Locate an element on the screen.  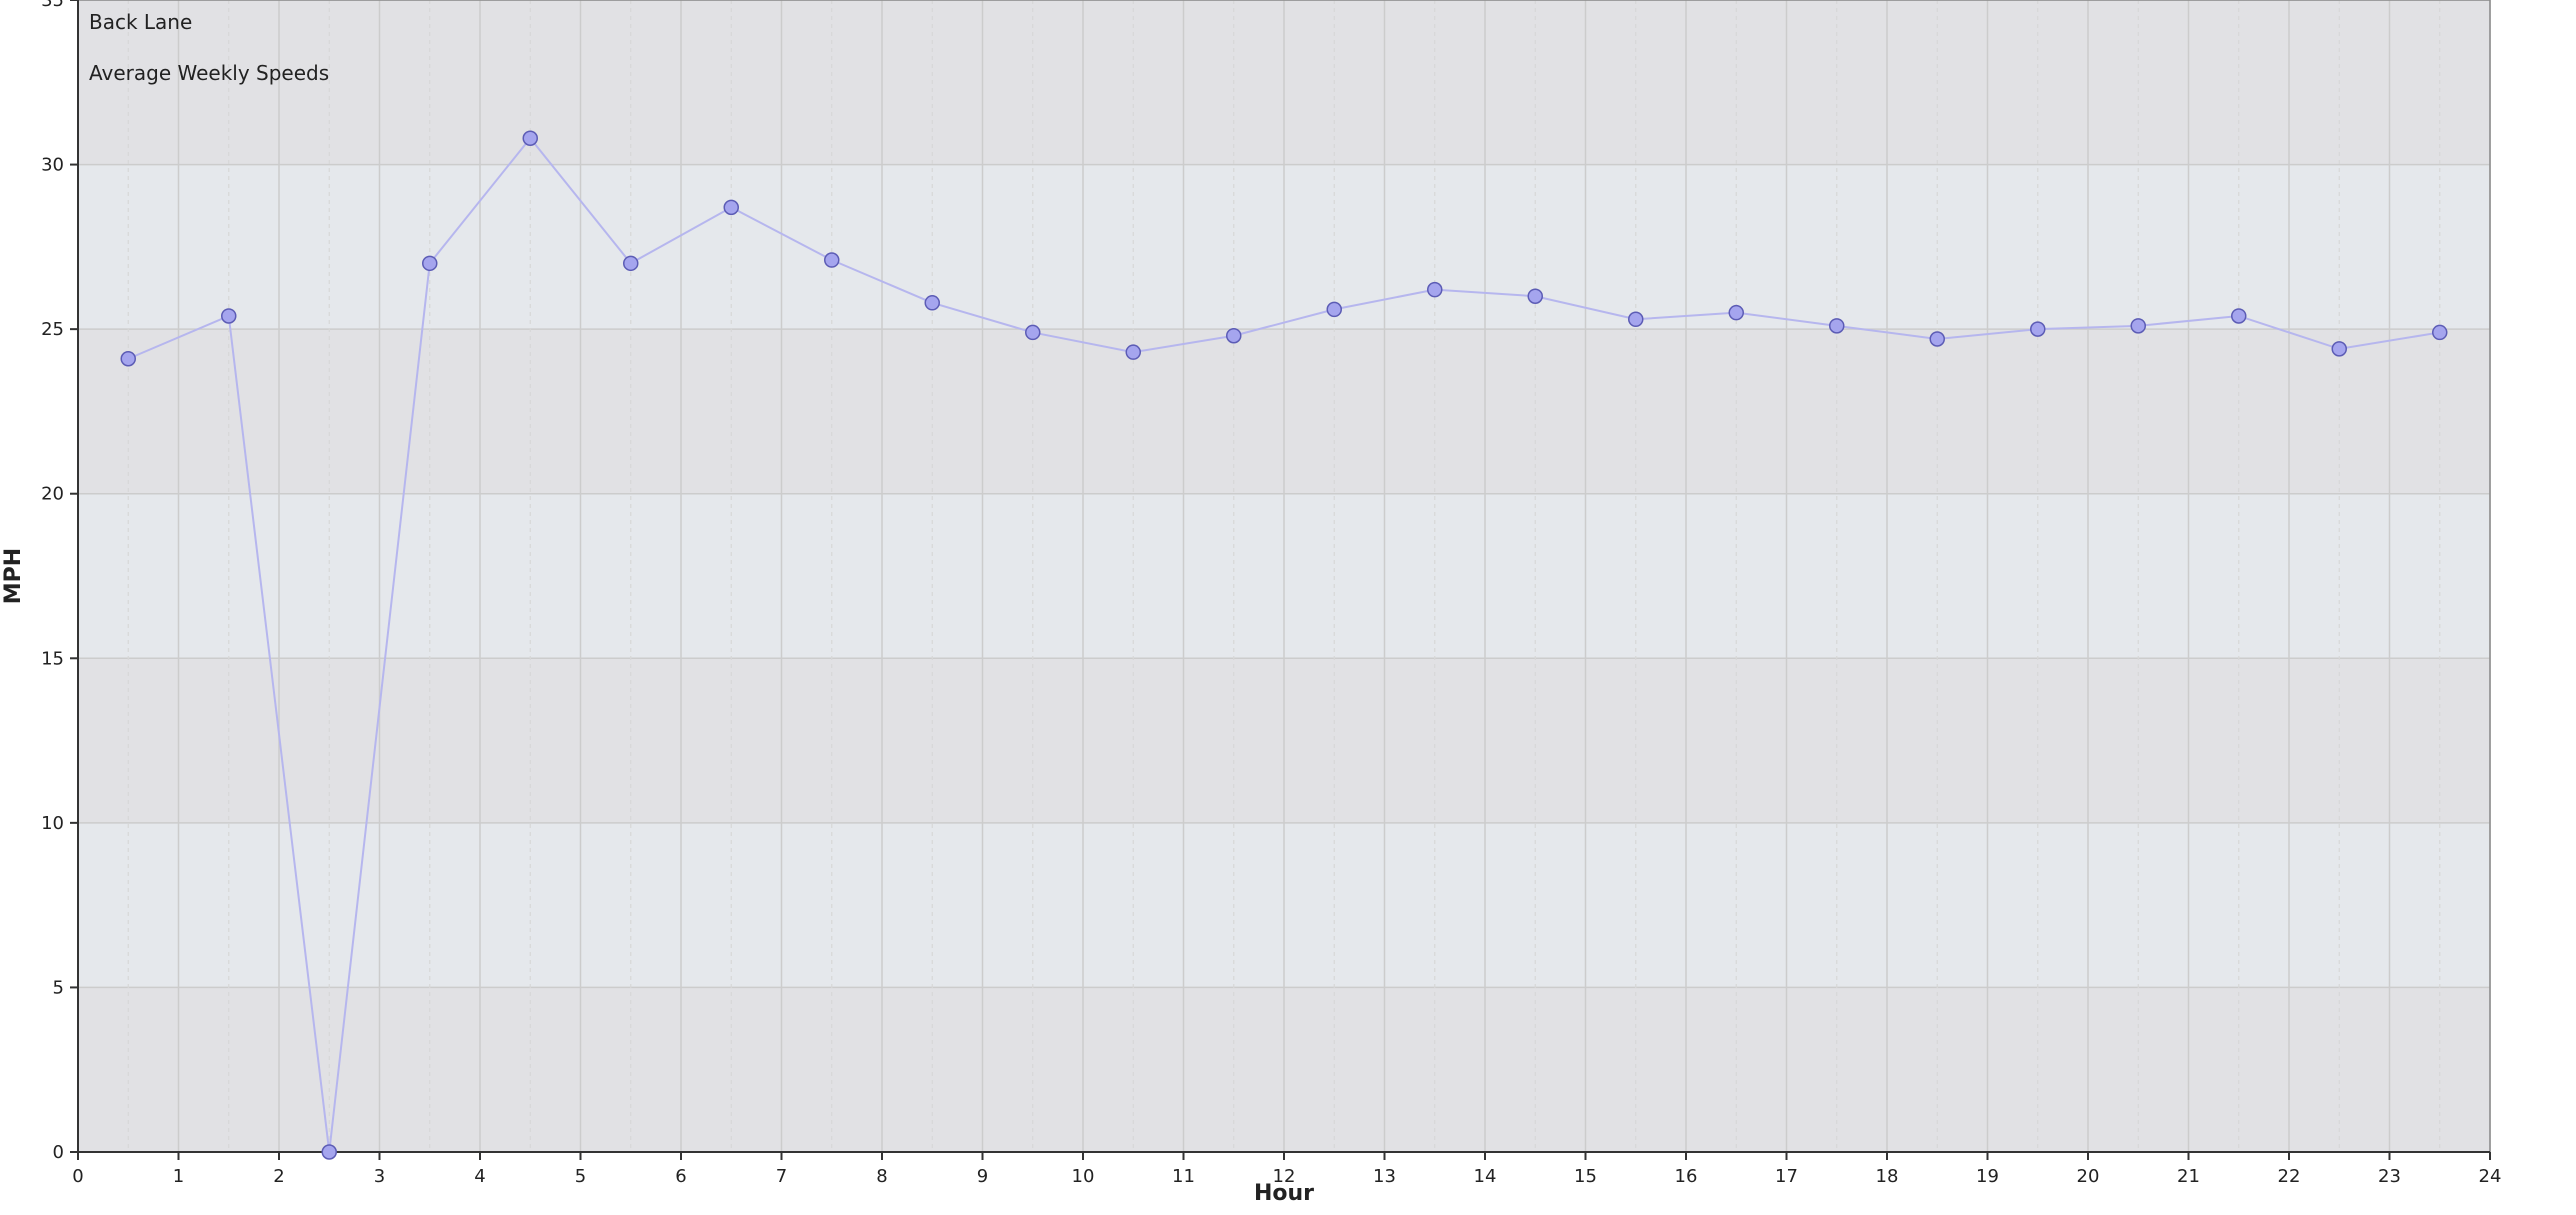
x-tick-label: 5 is located at coordinates (580, 1176).